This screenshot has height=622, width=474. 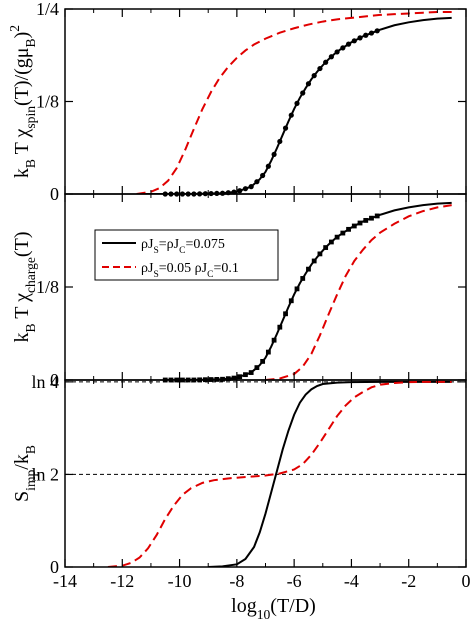 What do you see at coordinates (183, 246) in the screenshot?
I see `legend-entry: ρJS=ρJC=0.075` at bounding box center [183, 246].